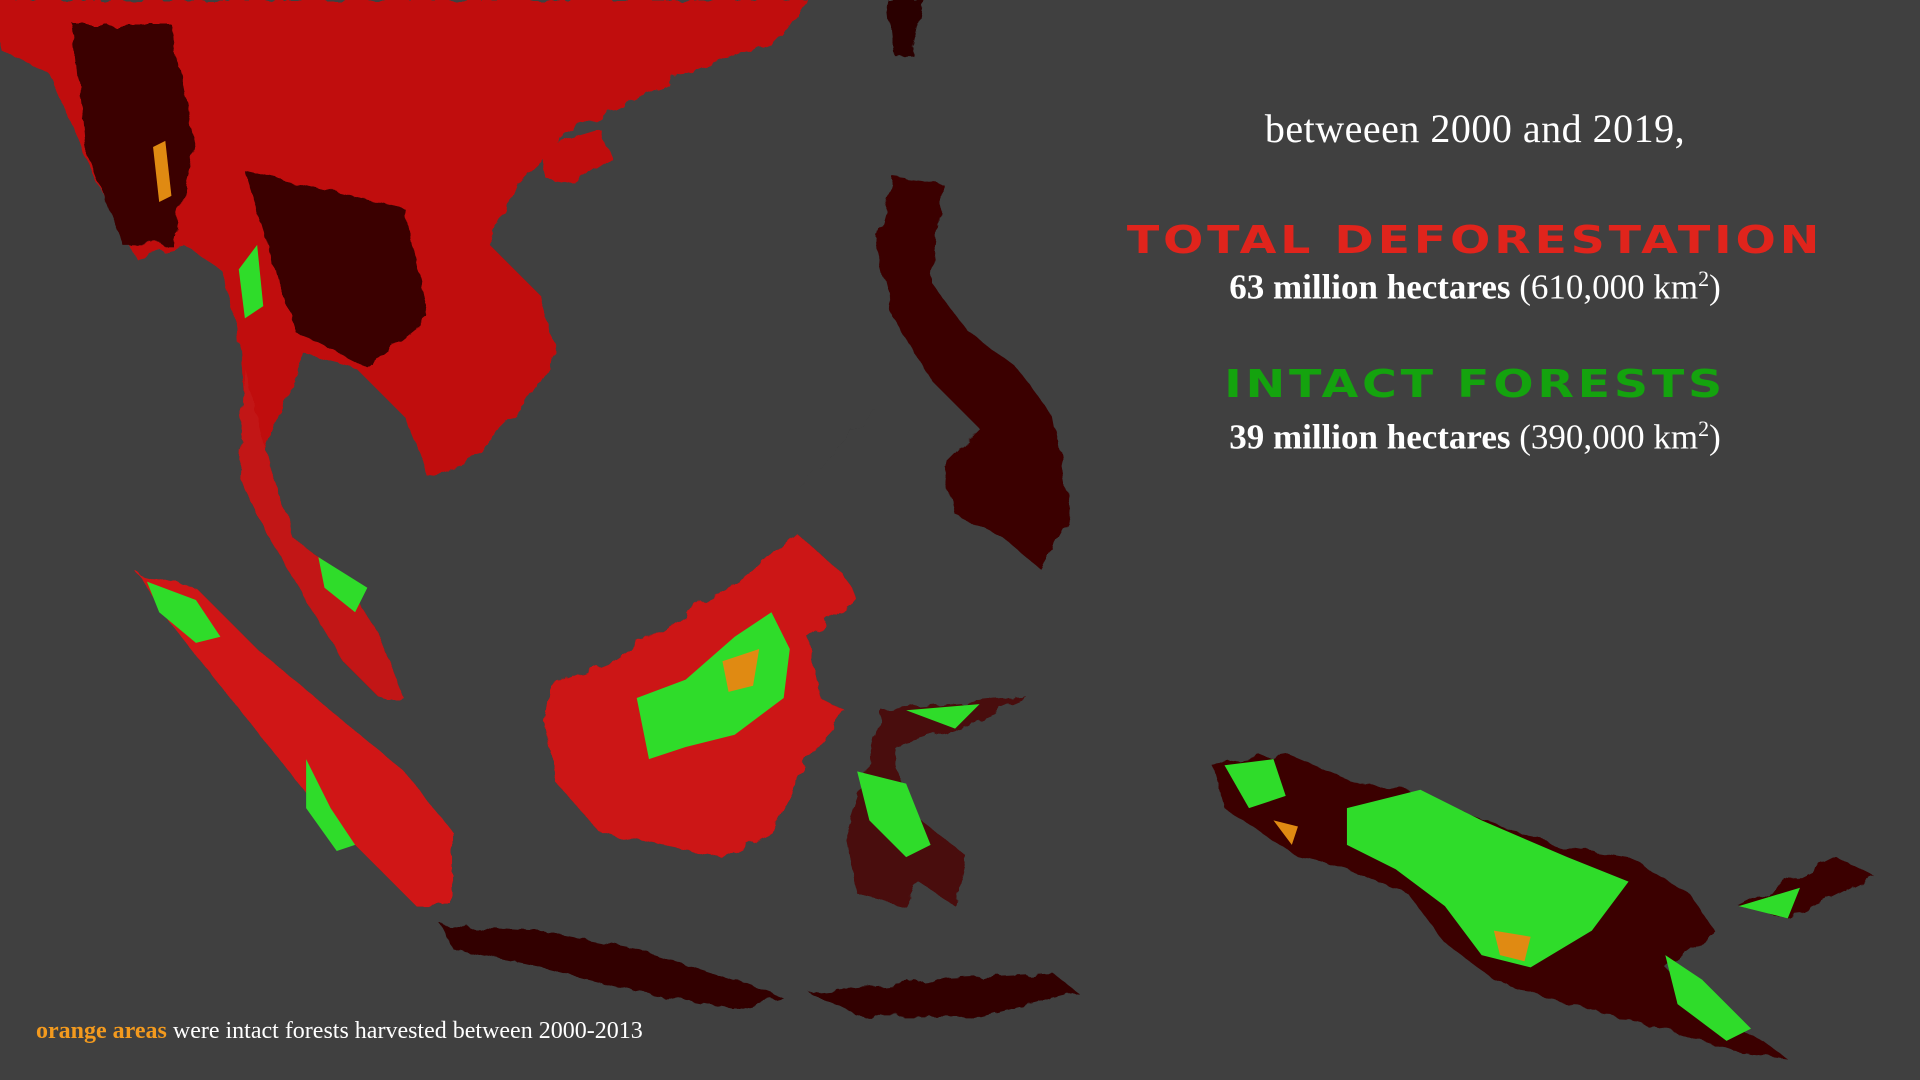 The width and height of the screenshot is (1920, 1080). I want to click on landmass-hainan, so click(575, 156).